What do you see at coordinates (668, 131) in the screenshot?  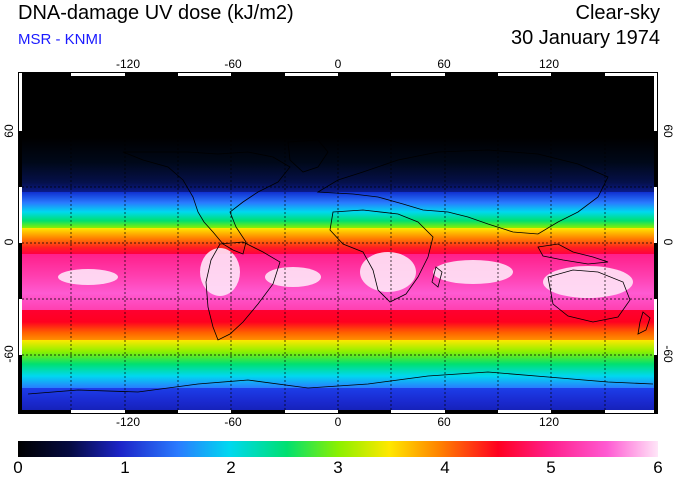 I see `lat-label-right: 60` at bounding box center [668, 131].